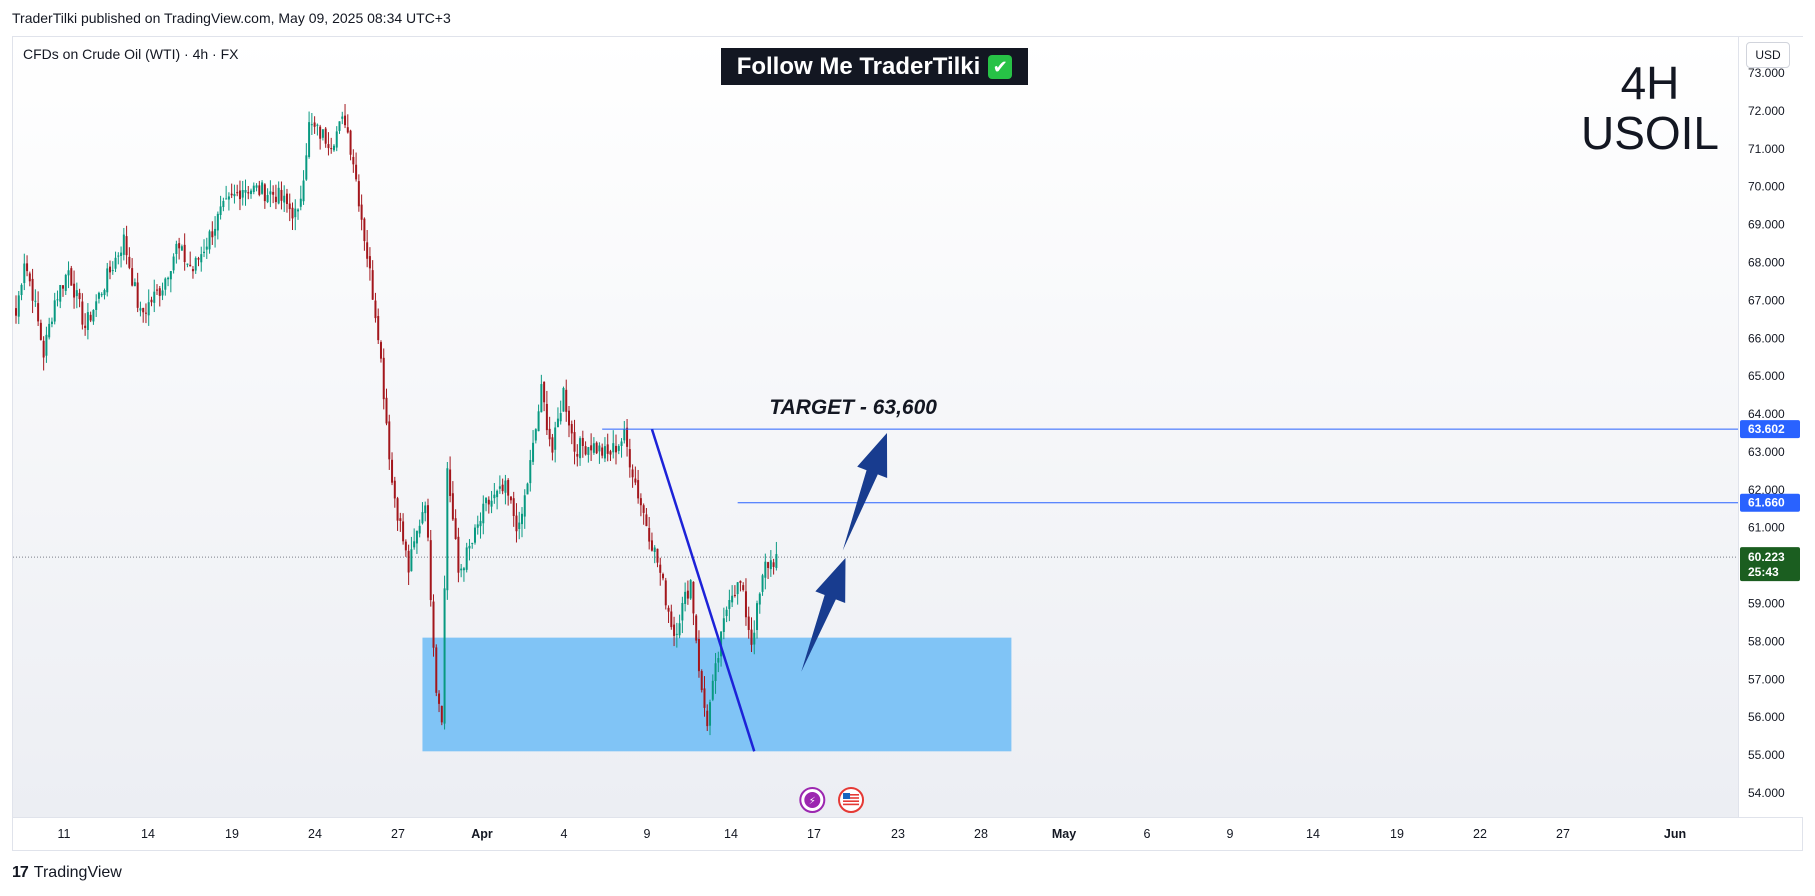 Image resolution: width=1815 pixels, height=896 pixels. What do you see at coordinates (1768, 55) in the screenshot?
I see `currency-button: USD` at bounding box center [1768, 55].